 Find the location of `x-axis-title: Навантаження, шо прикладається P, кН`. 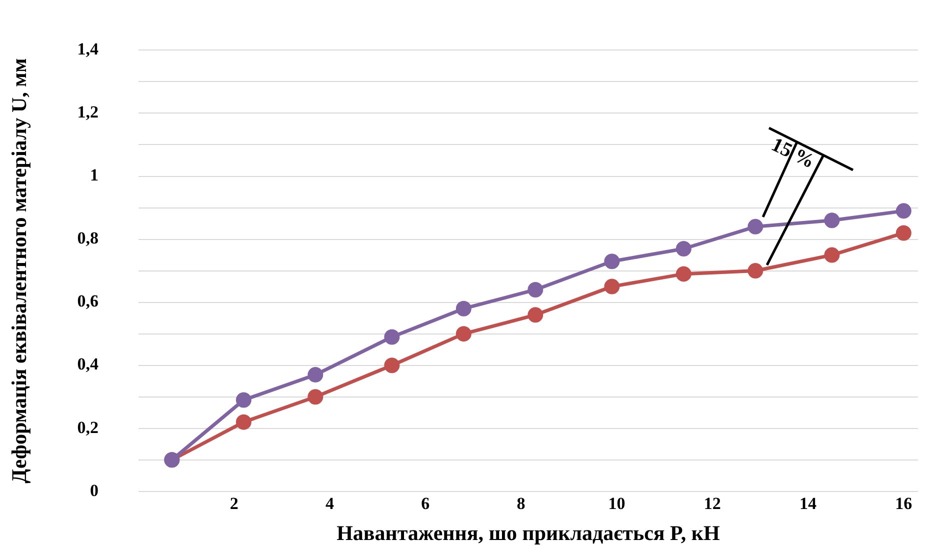

x-axis-title: Навантаження, шо прикладається P, кН is located at coordinates (528, 532).